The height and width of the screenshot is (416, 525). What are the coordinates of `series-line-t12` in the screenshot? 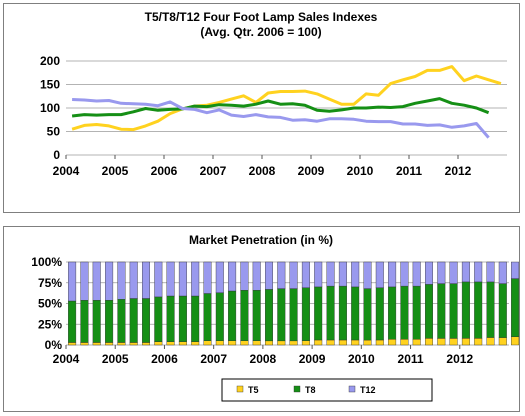 It's located at (281, 118).